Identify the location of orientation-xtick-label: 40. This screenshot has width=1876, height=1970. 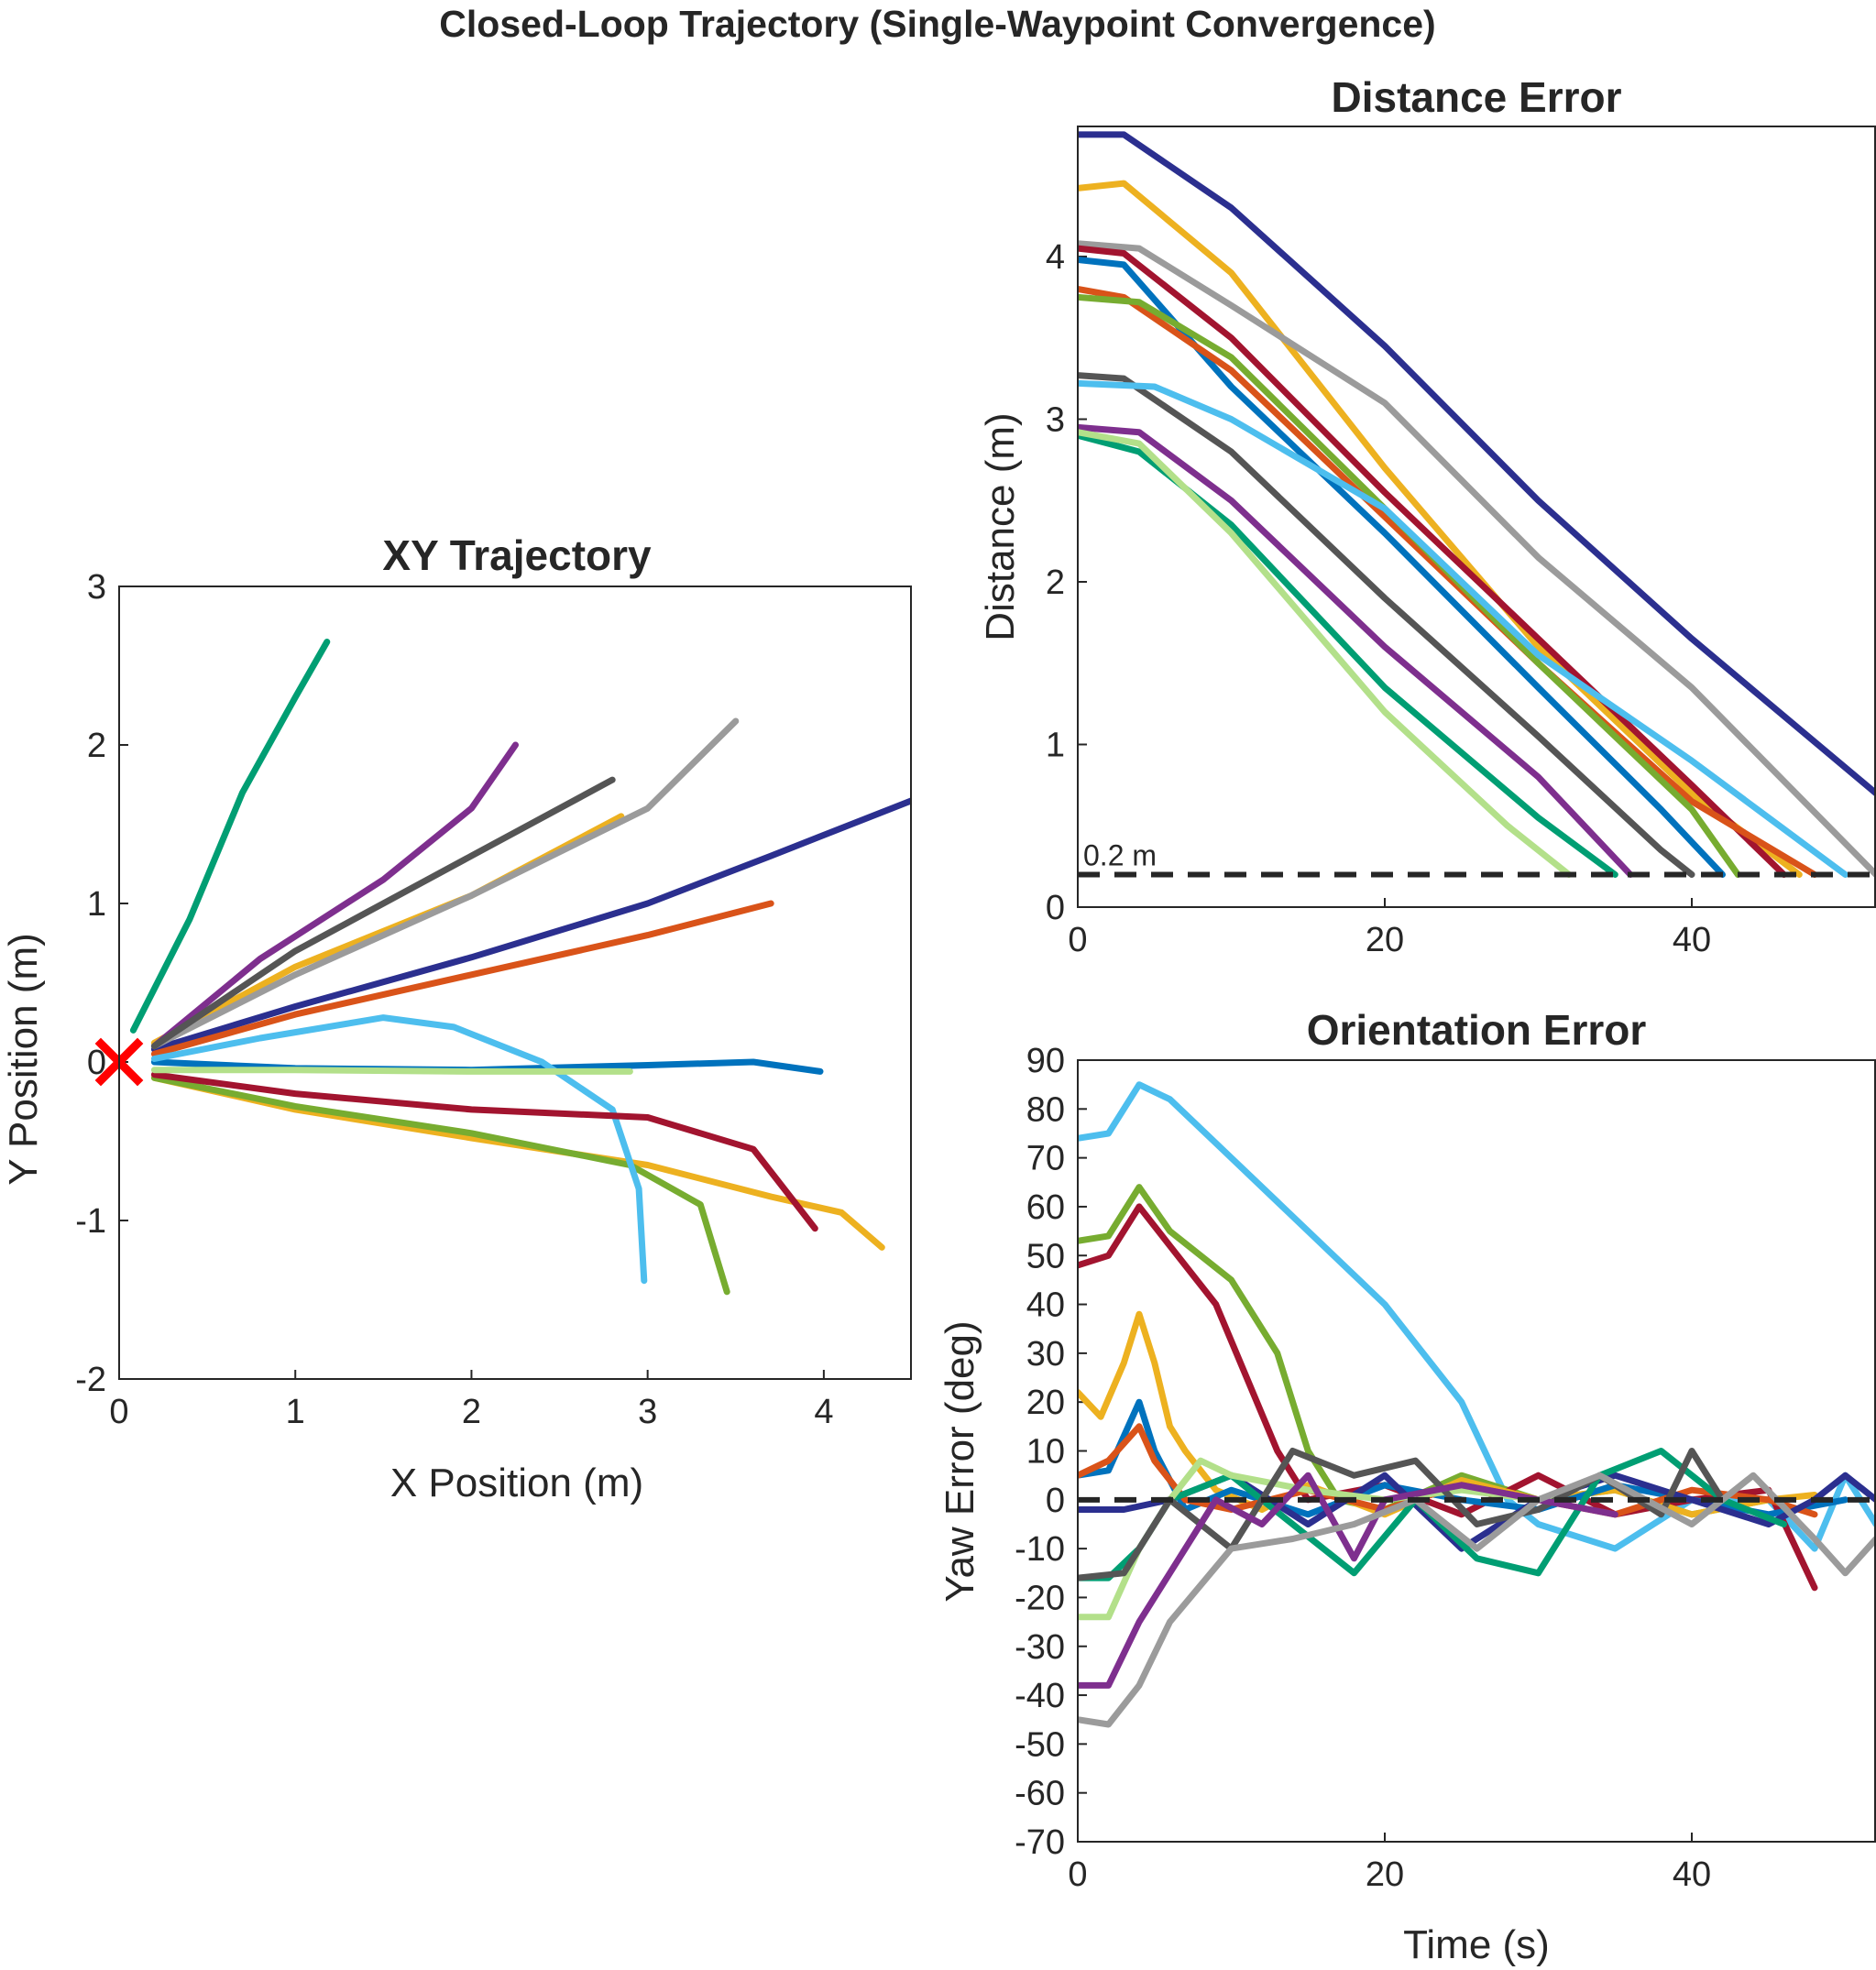
(1692, 1874).